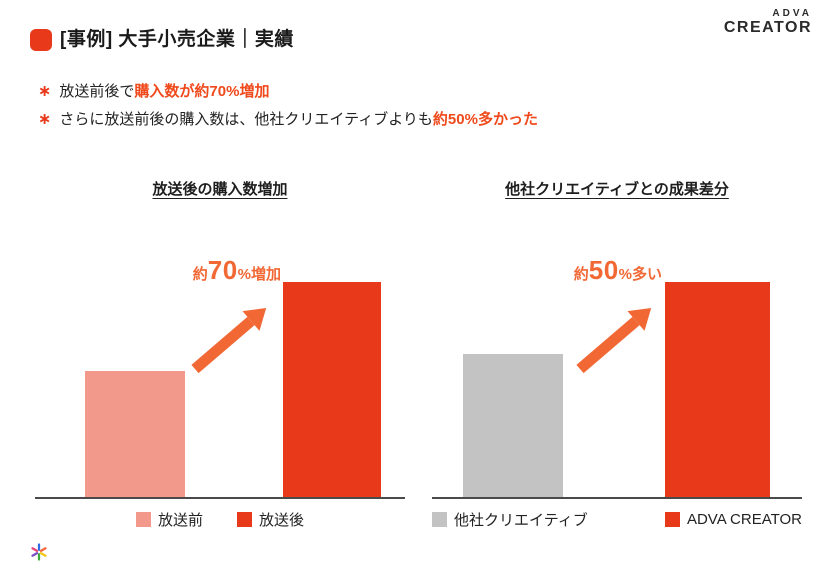 This screenshot has width=840, height=582. I want to click on legend-label: ADVA CREATOR, so click(744, 519).